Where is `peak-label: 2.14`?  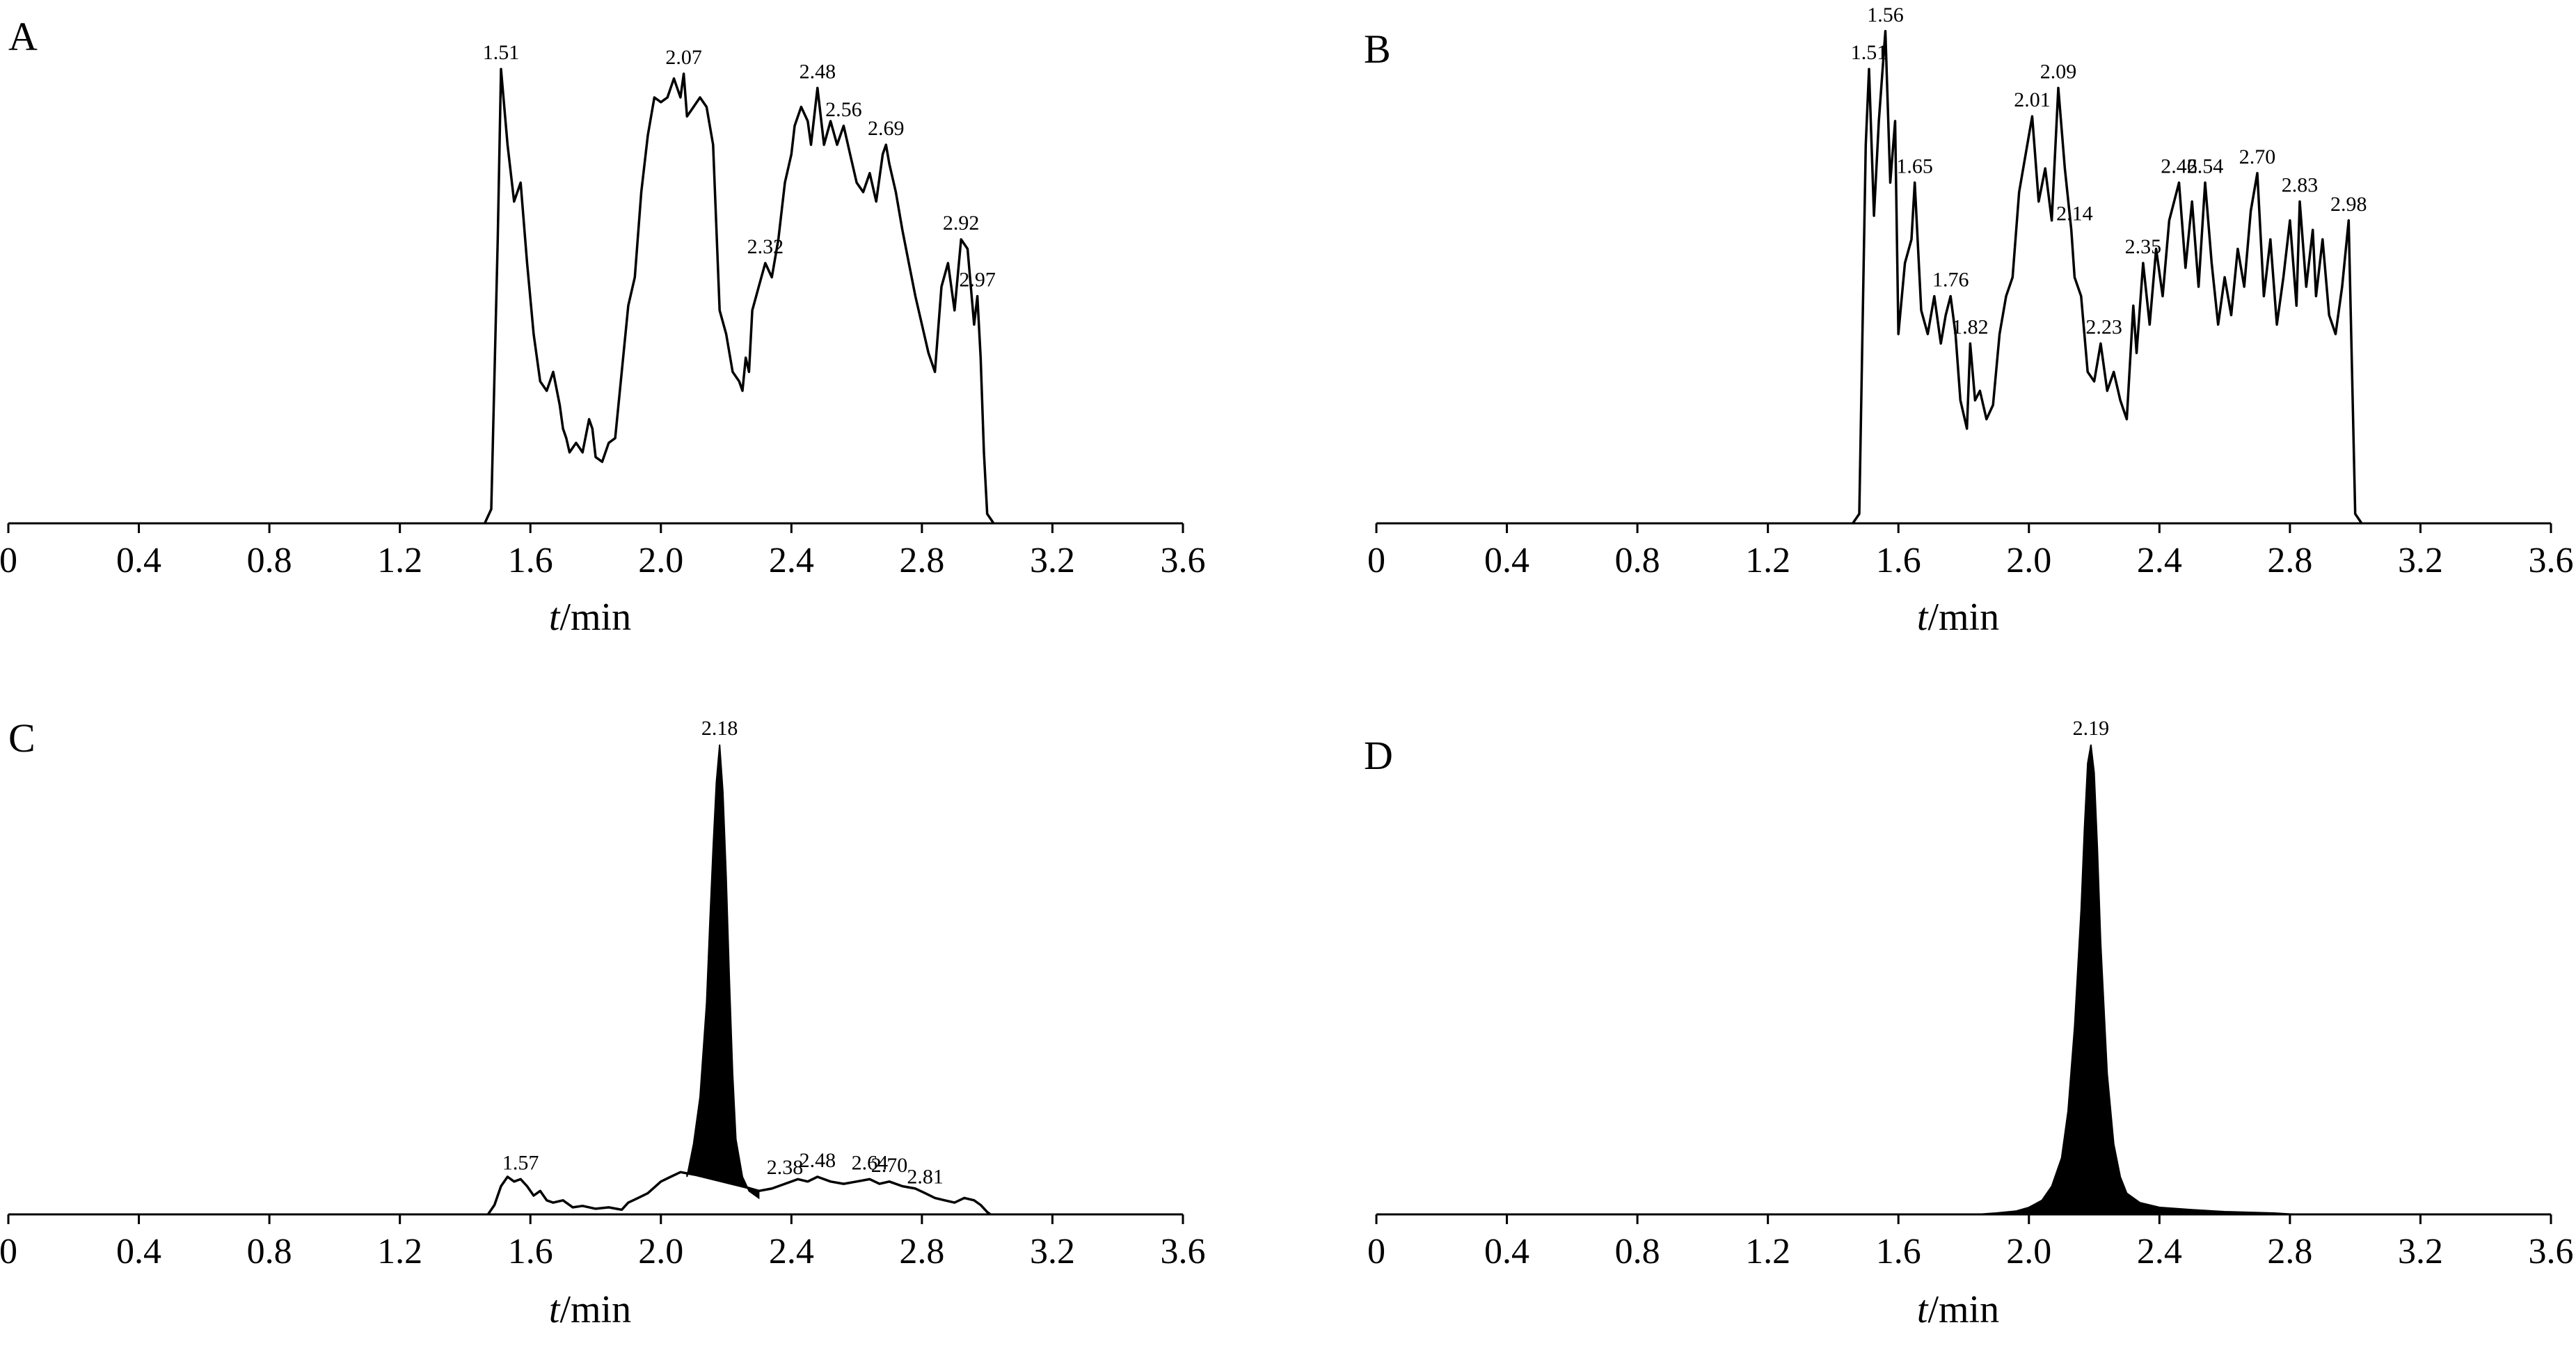
peak-label: 2.14 is located at coordinates (2074, 213).